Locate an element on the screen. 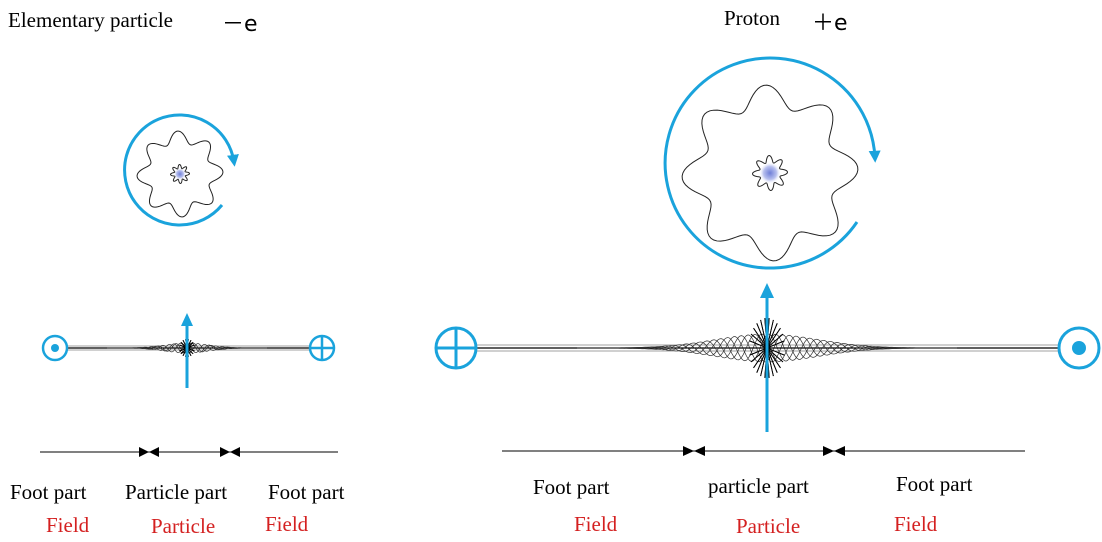 This screenshot has height=542, width=1102. electron-outer-wave is located at coordinates (180, 174).